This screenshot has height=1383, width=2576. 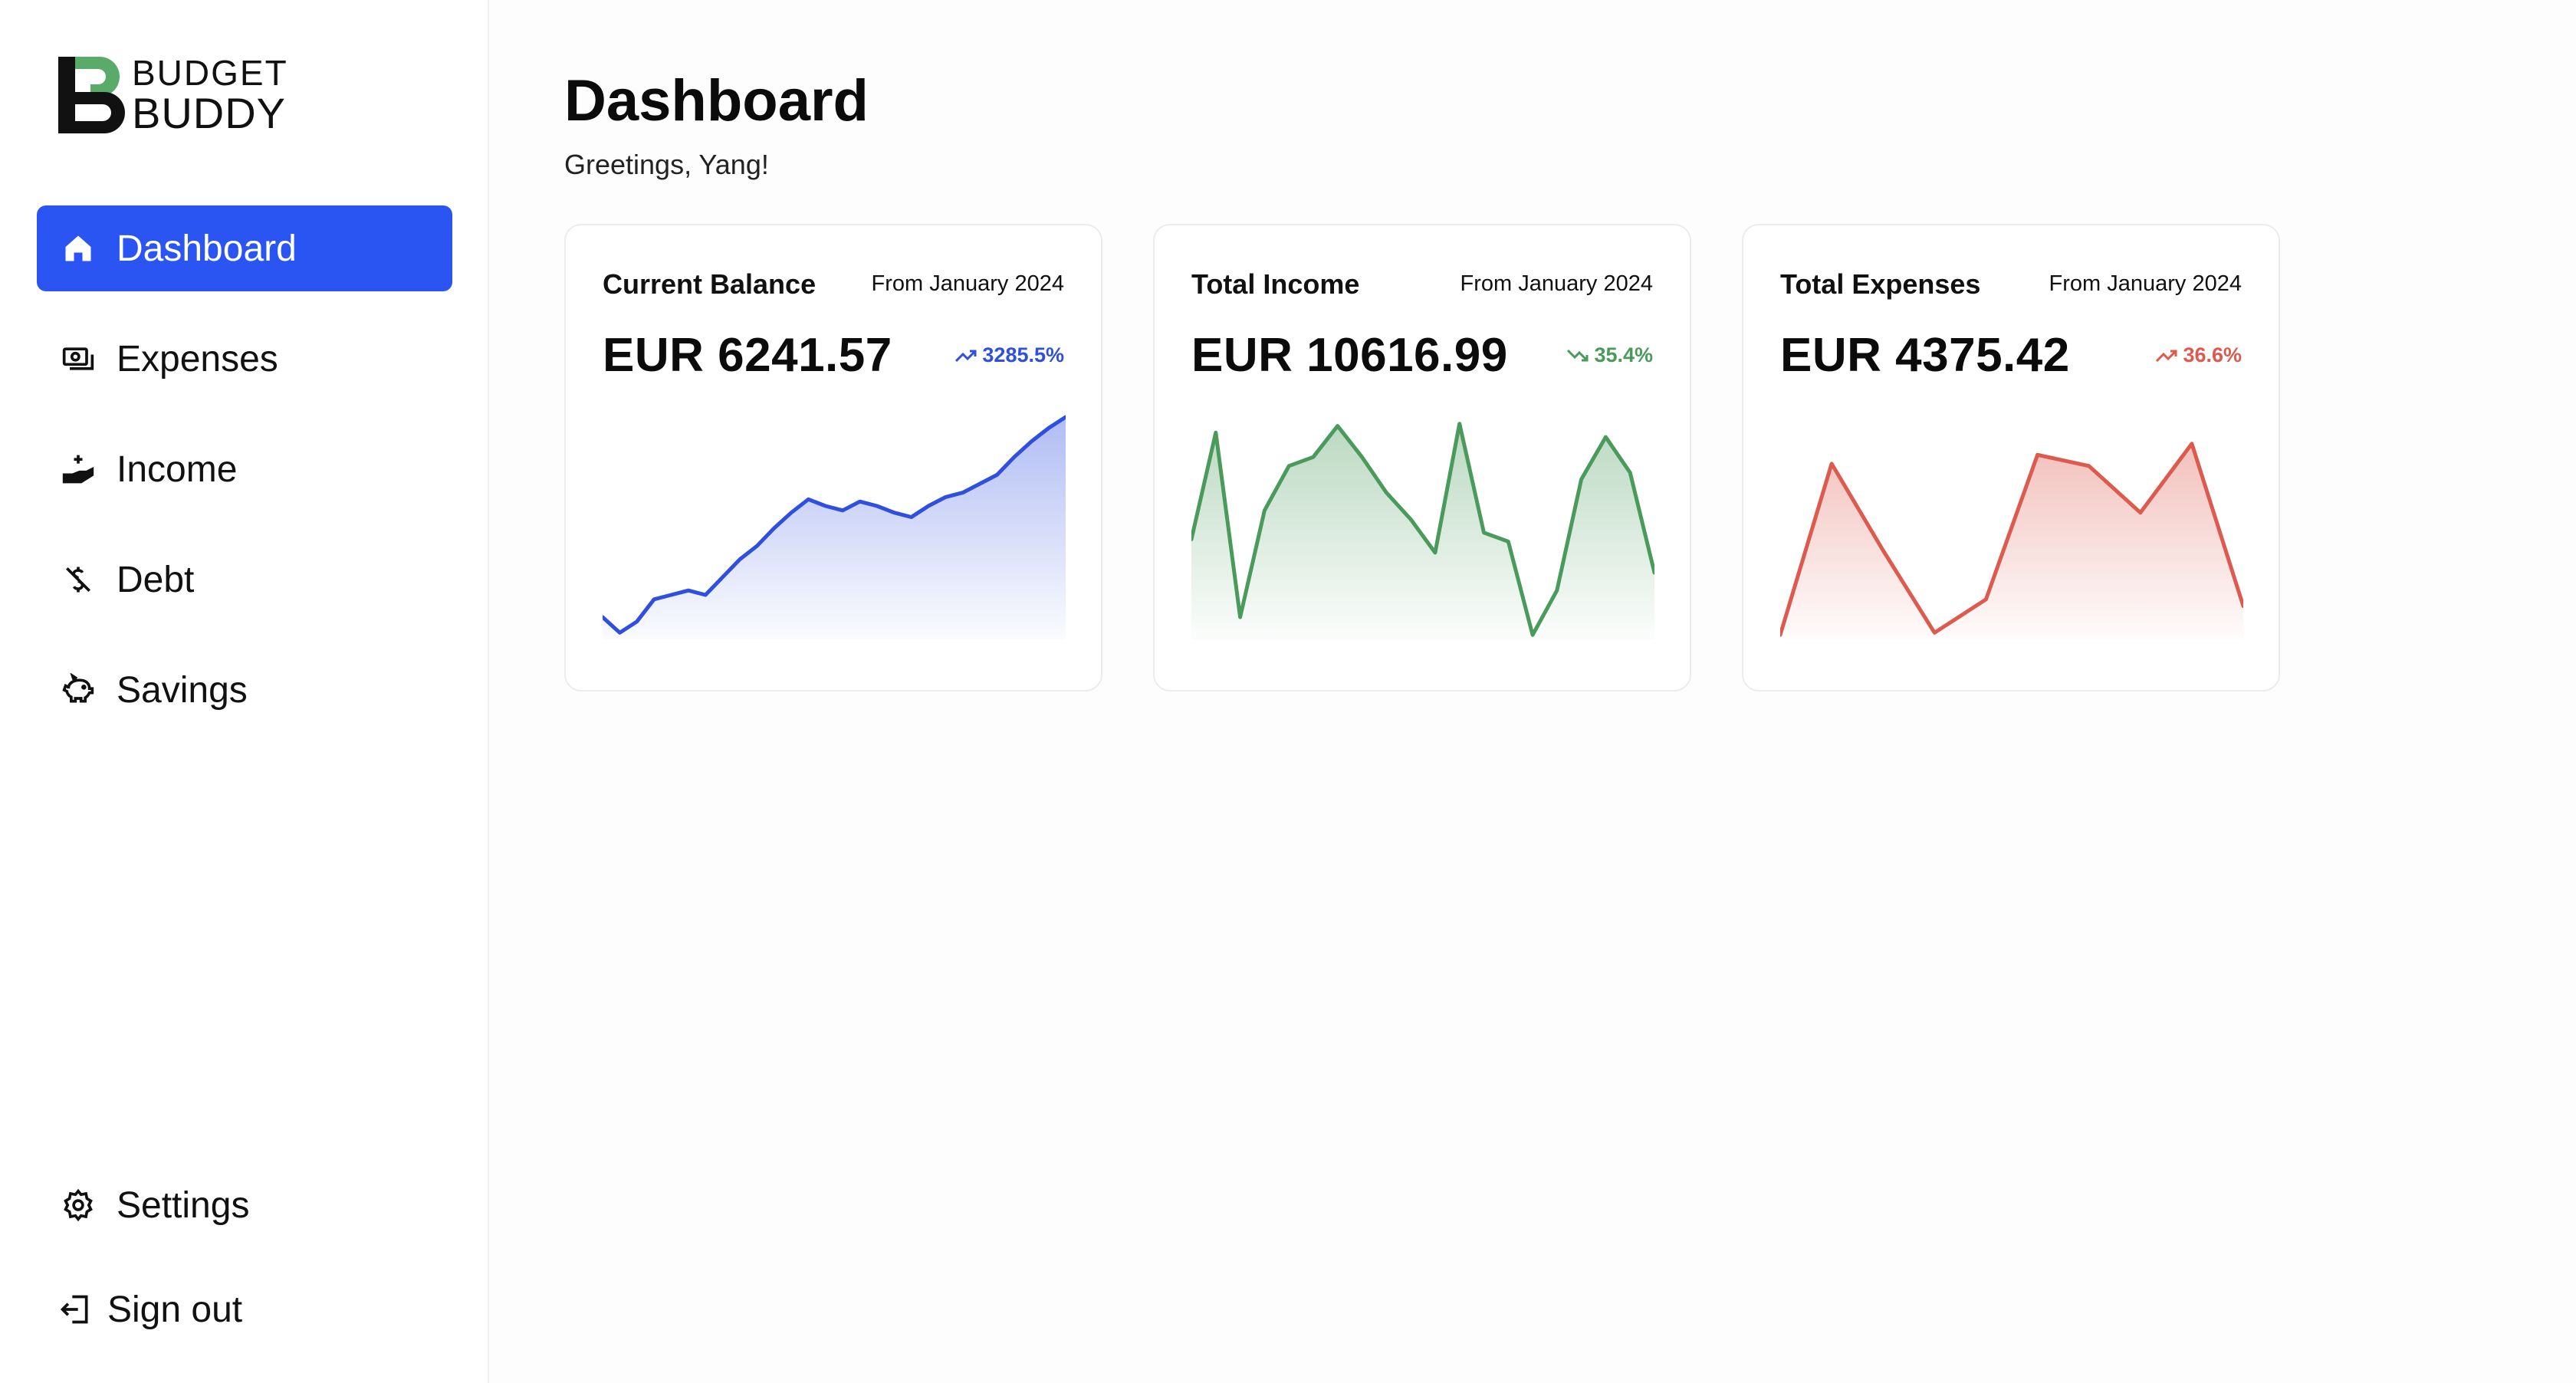 I want to click on trend-down-icon, so click(x=1578, y=355).